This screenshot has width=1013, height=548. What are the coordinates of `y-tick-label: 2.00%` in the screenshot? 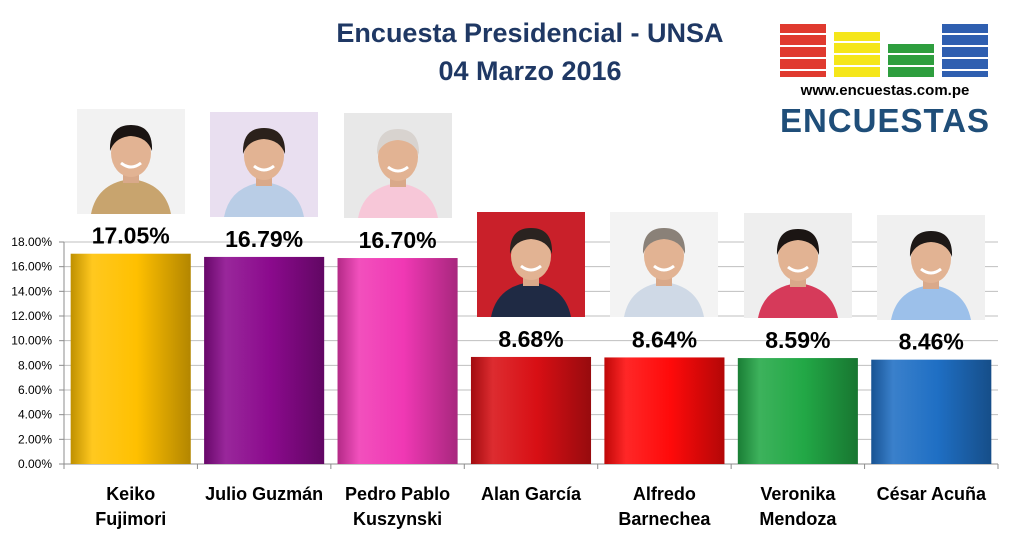 It's located at (35, 439).